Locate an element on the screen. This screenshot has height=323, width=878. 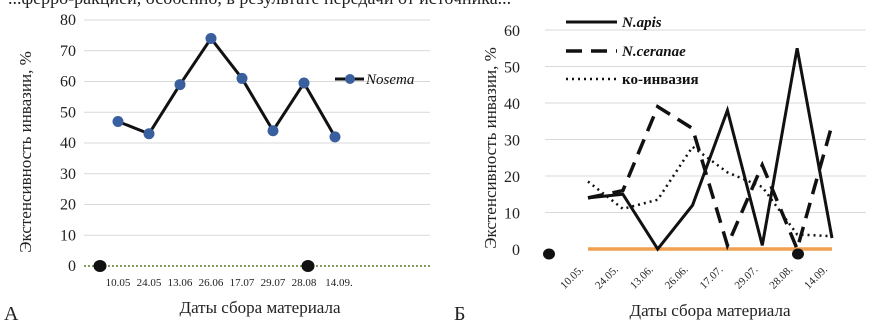
chart-a-panel-label: А is located at coordinates (11, 313).